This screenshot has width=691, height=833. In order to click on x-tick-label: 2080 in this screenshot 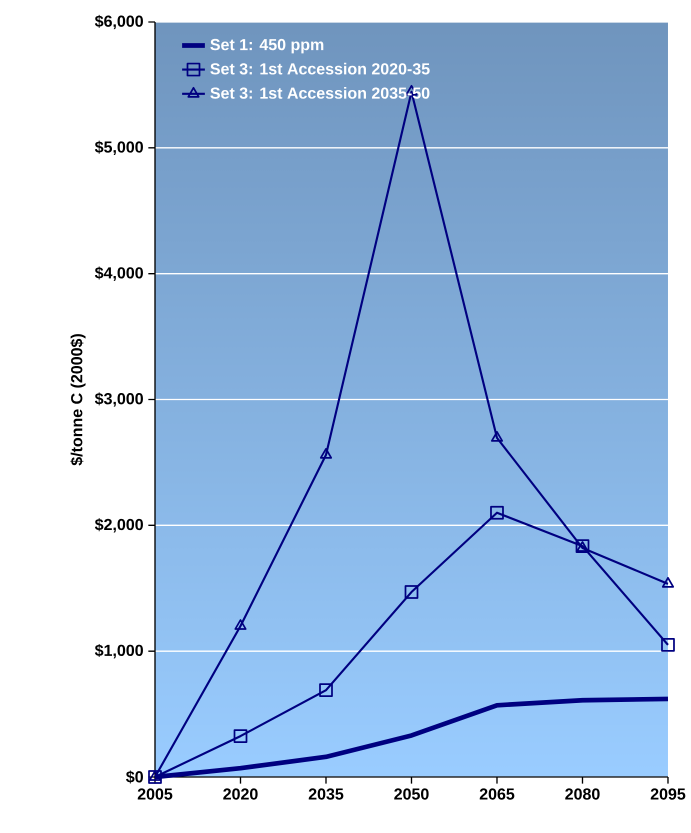, I will do `click(582, 794)`.